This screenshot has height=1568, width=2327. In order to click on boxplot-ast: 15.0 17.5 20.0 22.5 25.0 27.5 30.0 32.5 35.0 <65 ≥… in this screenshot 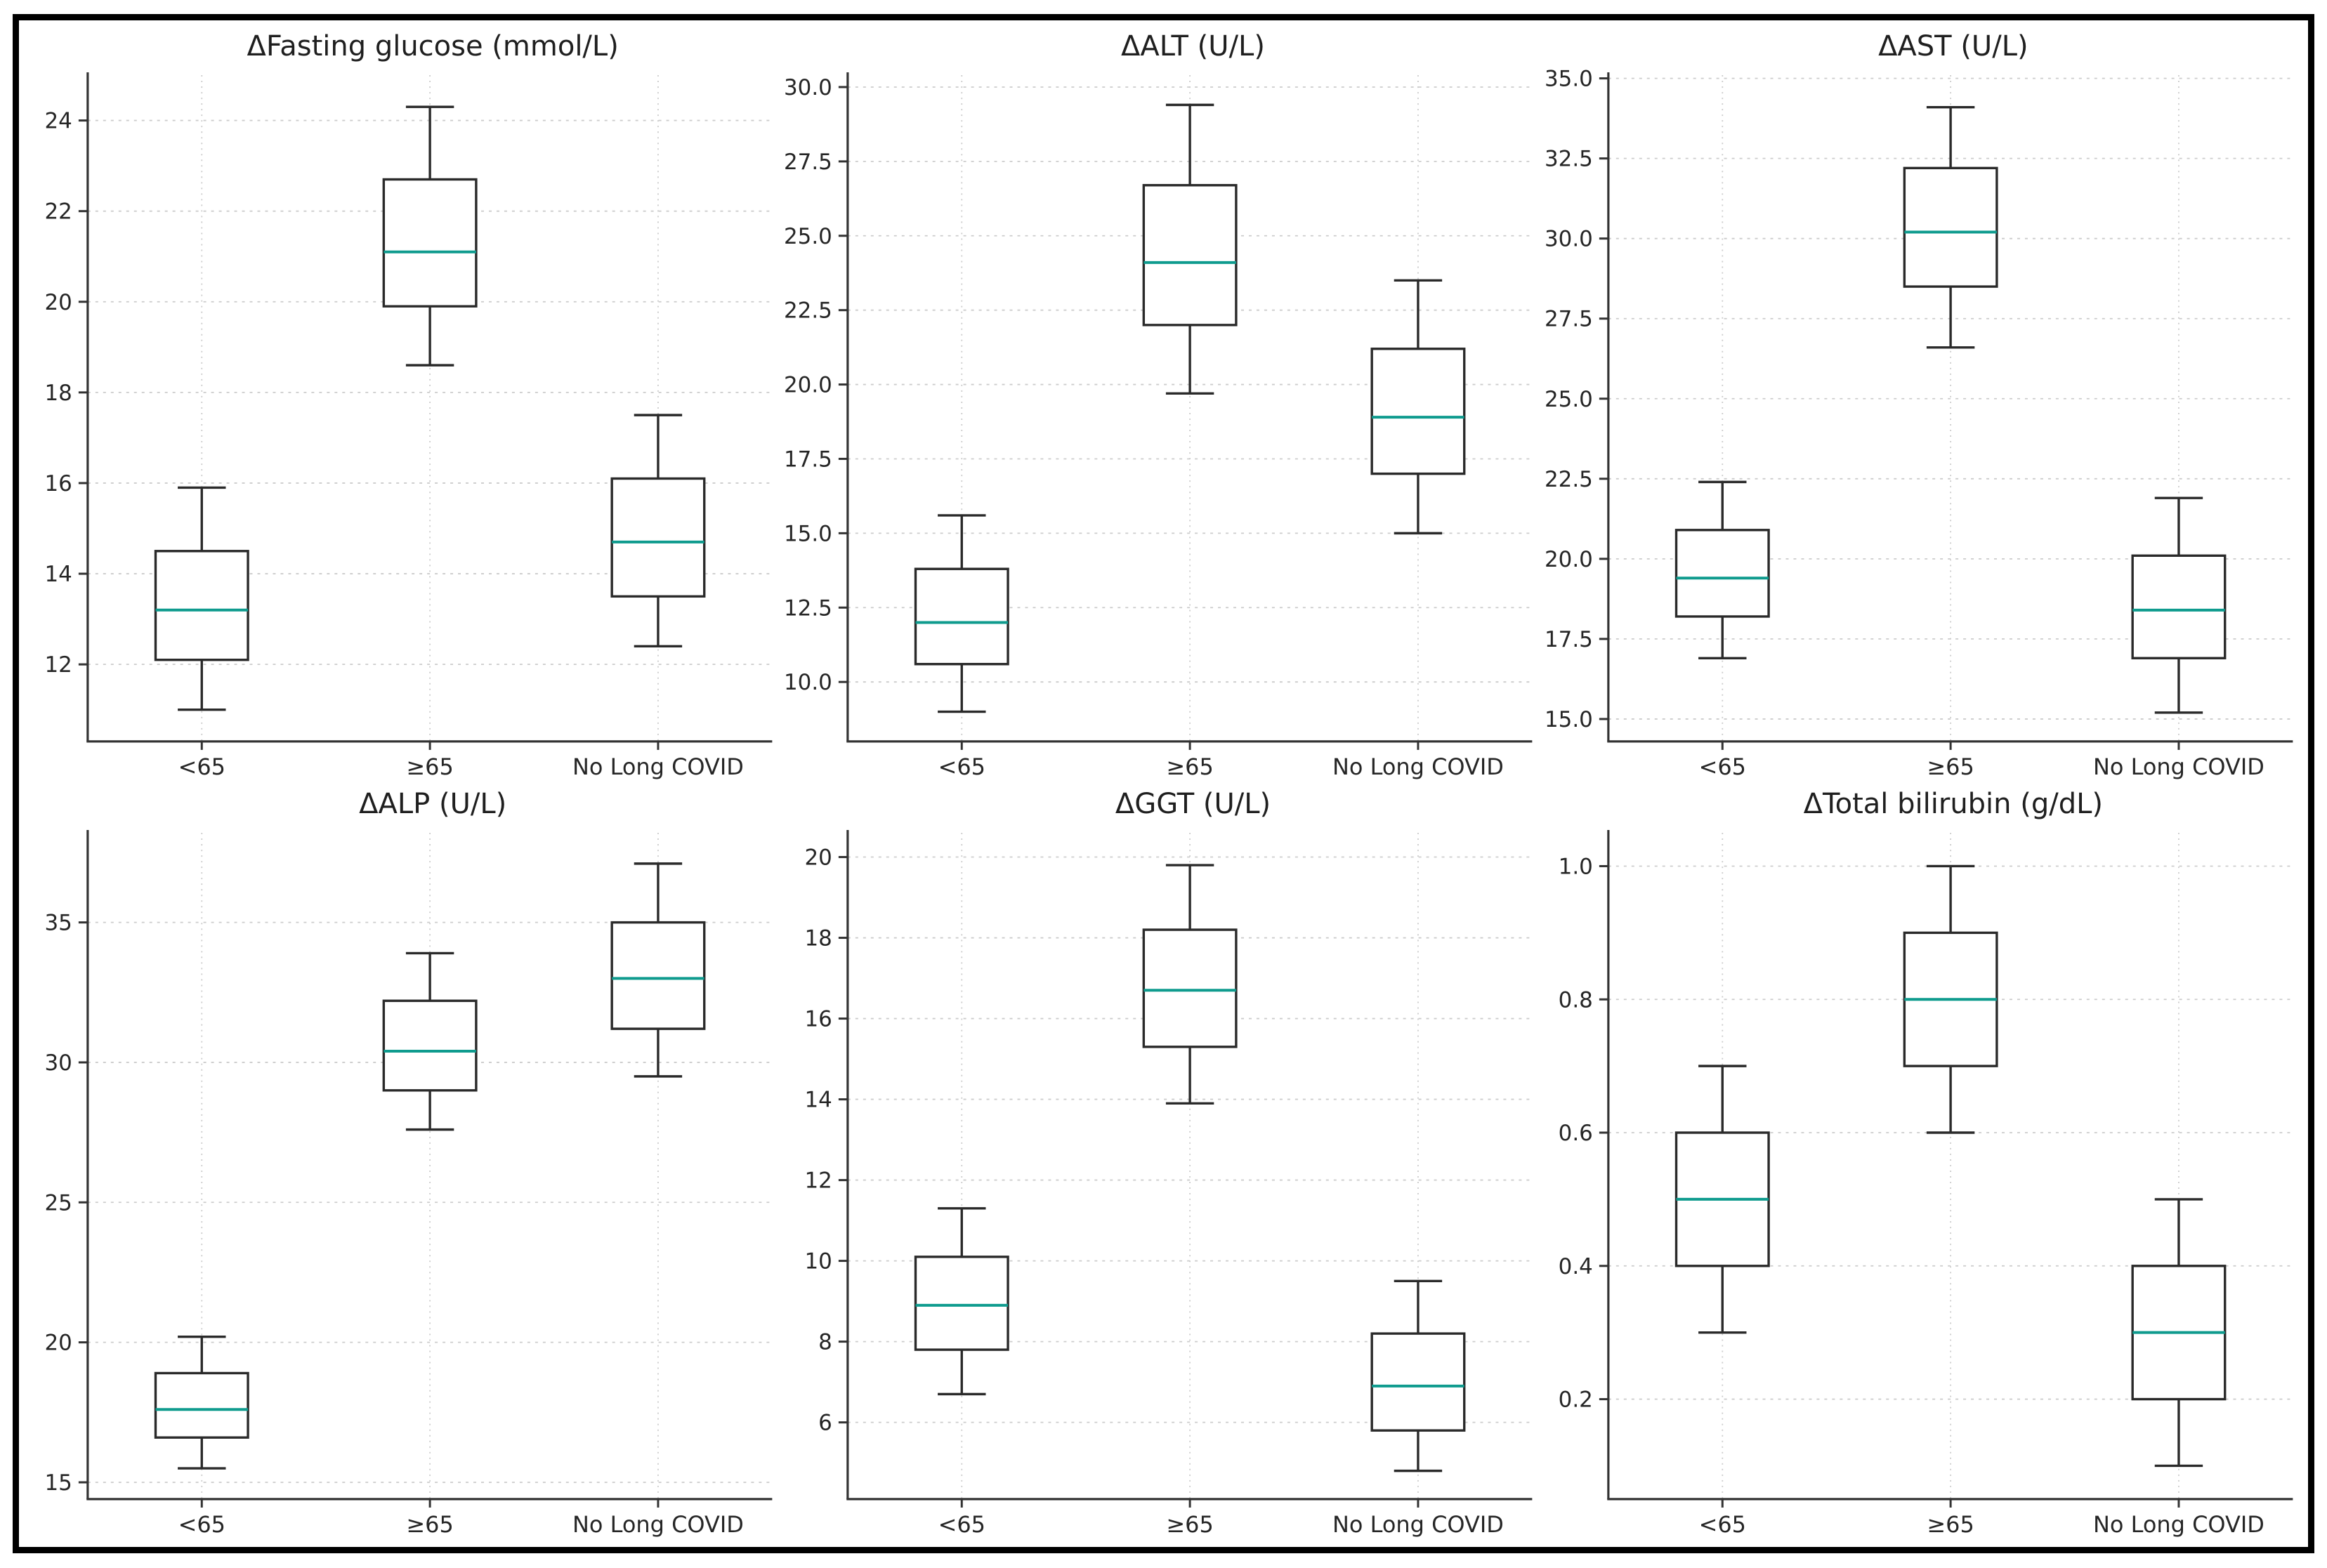, I will do `click(1919, 423)`.